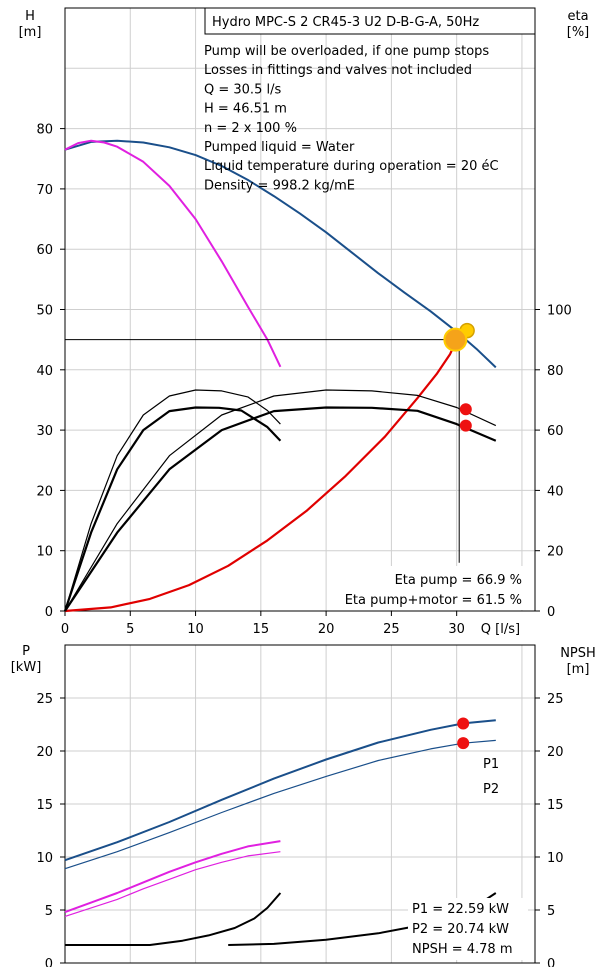 The height and width of the screenshot is (971, 614). I want to click on y-left-unit: [m], so click(30, 32).